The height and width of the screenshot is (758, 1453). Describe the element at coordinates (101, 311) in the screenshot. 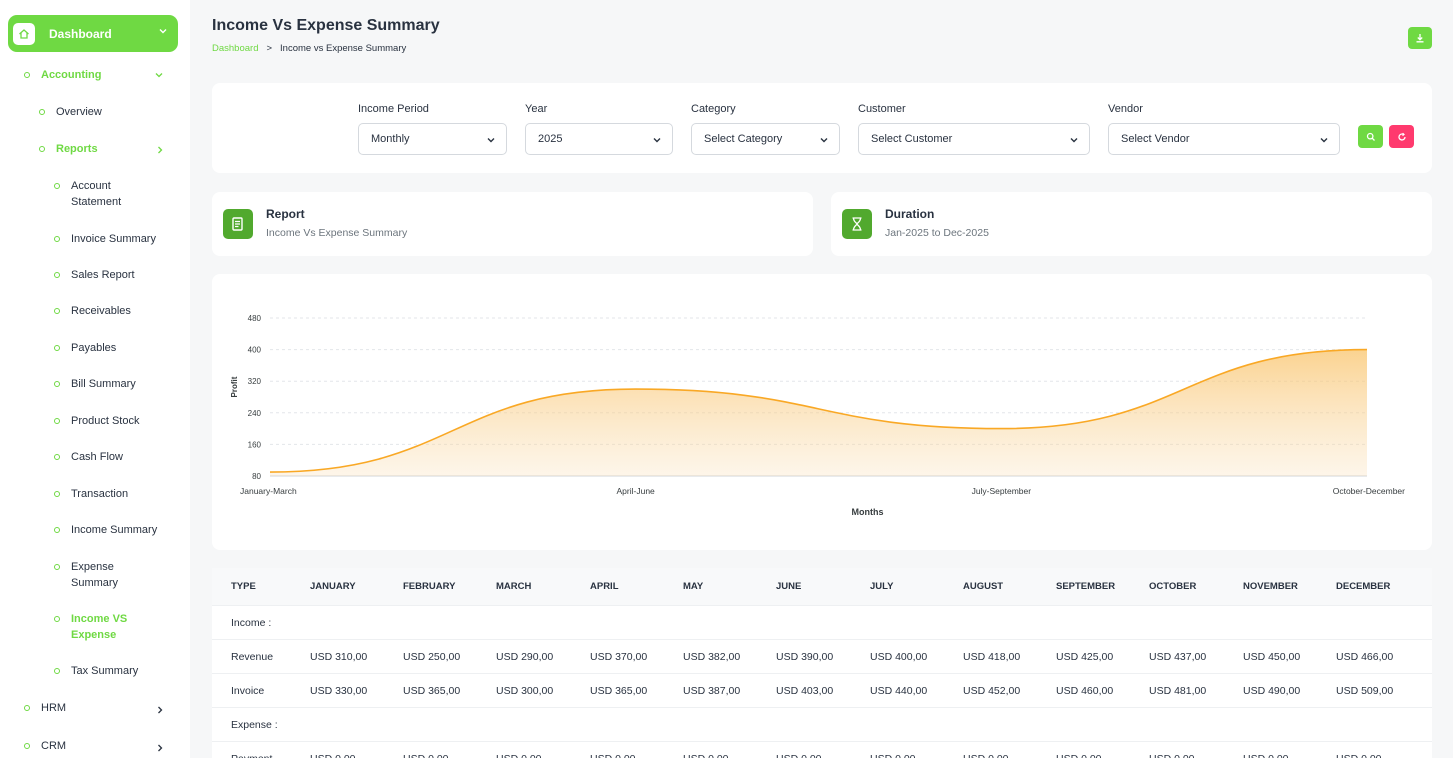

I see `sidebar-item-label: Receivables` at that location.